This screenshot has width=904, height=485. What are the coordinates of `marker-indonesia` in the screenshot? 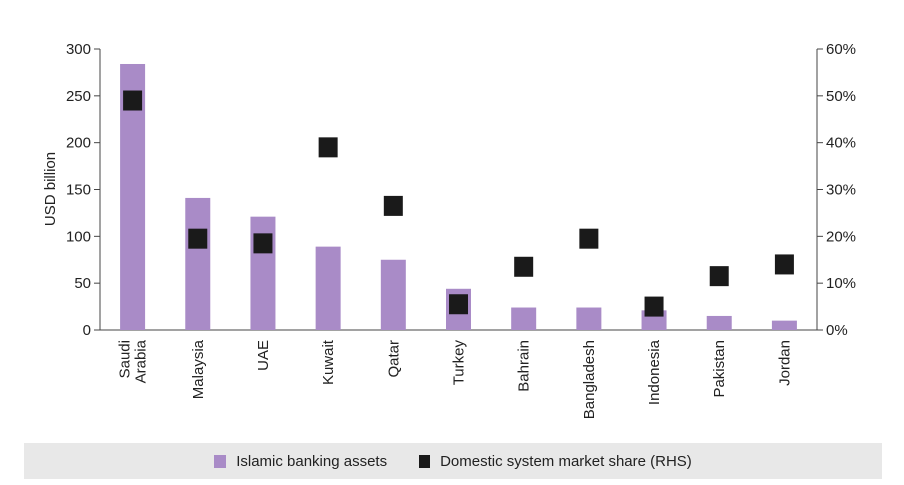 It's located at (654, 306).